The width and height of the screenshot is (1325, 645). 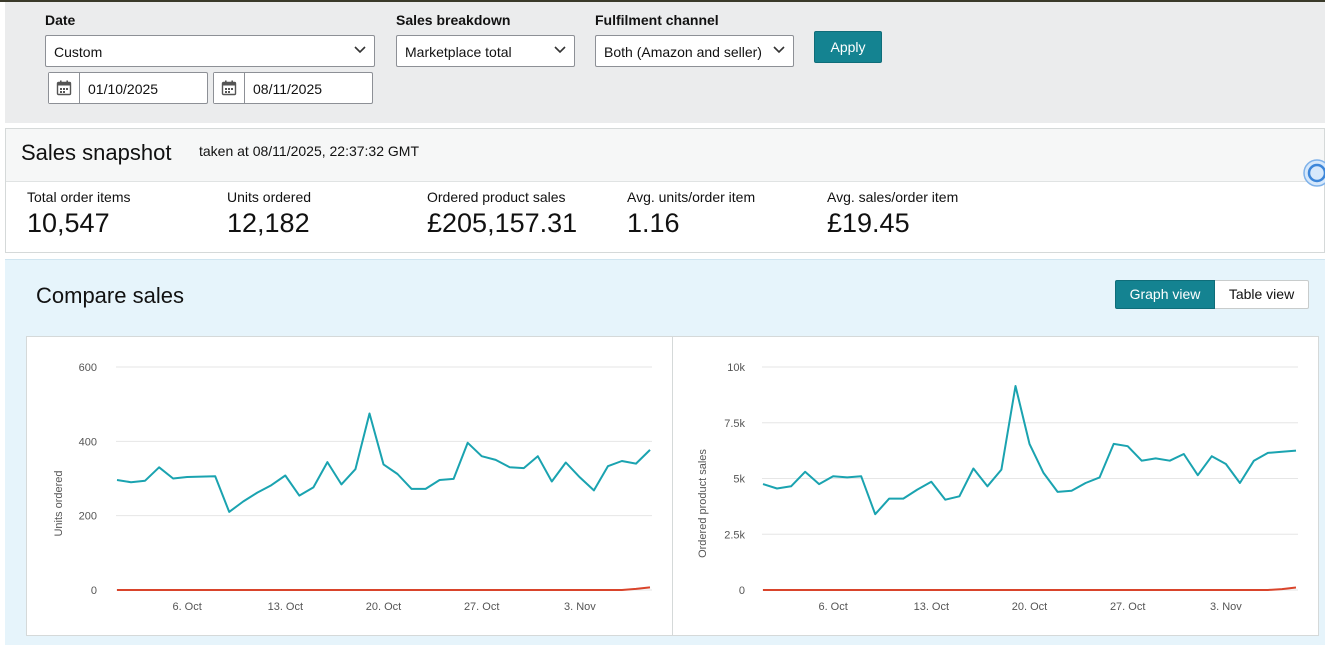 I want to click on snapshot-title: Sales snapshot, so click(x=96, y=152).